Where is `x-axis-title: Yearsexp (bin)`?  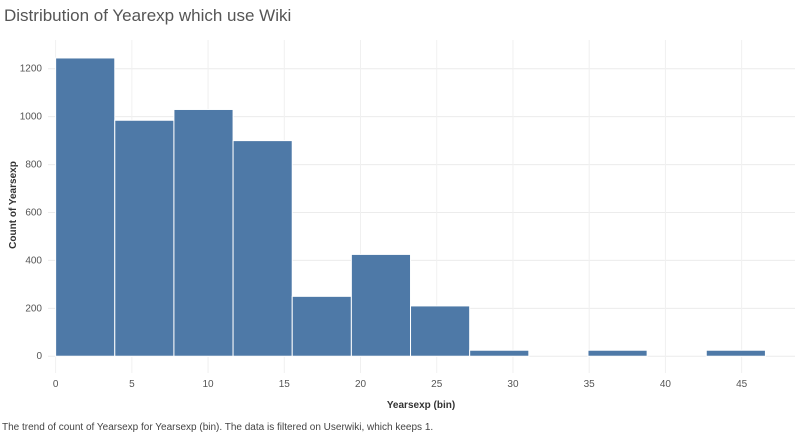
x-axis-title: Yearsexp (bin) is located at coordinates (421, 405).